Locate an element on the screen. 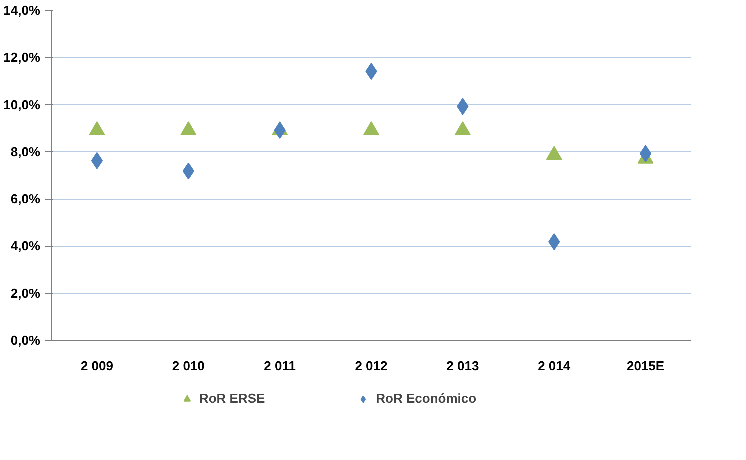 The width and height of the screenshot is (746, 460). y-tick-label: 4,0% is located at coordinates (25, 246).